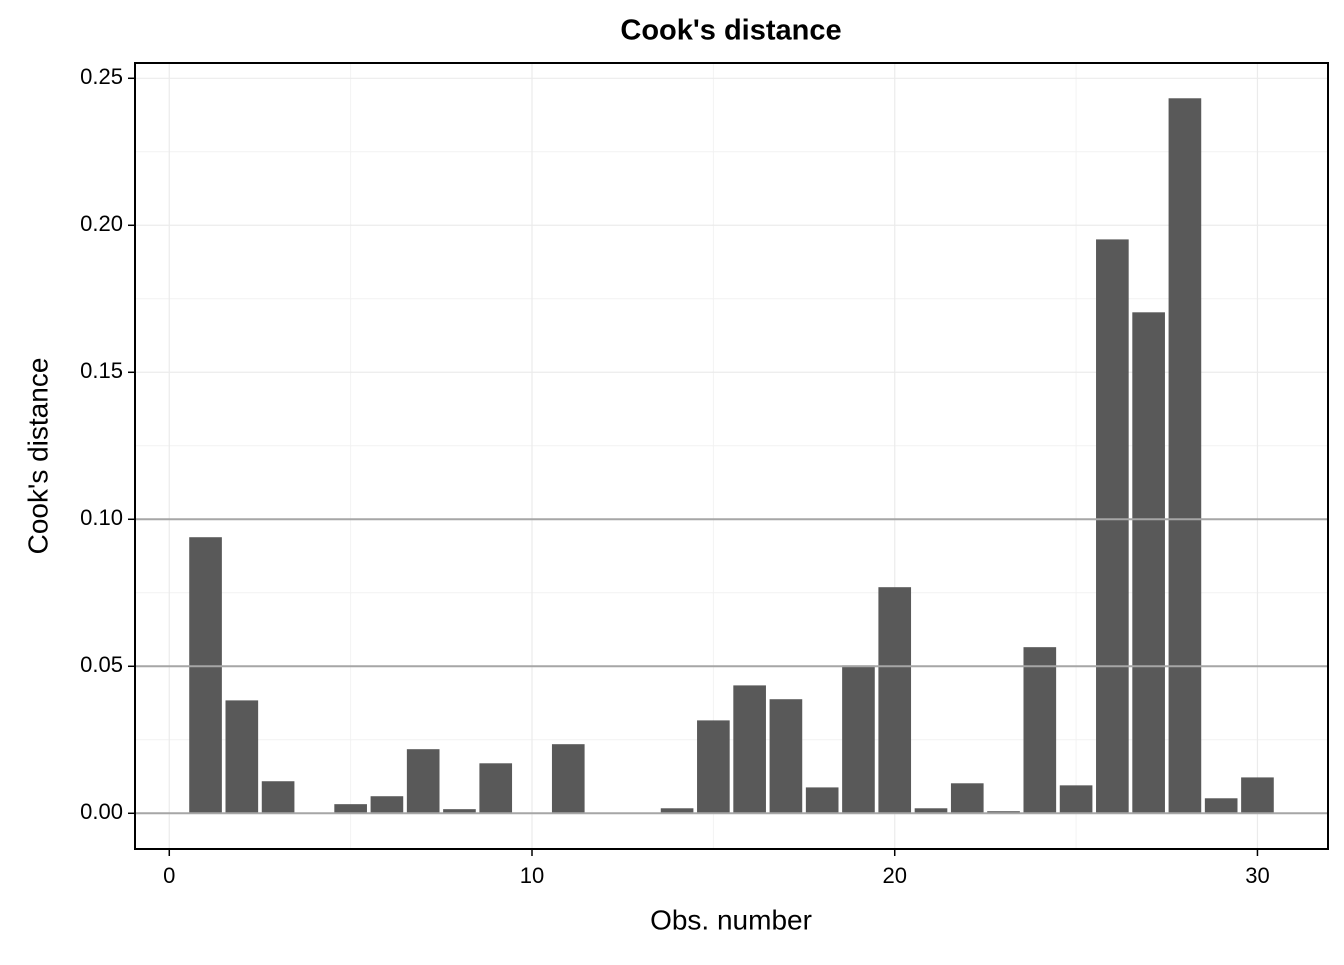 The width and height of the screenshot is (1344, 965). Describe the element at coordinates (101, 76) in the screenshot. I see `y-tick-label: 0.25` at that location.